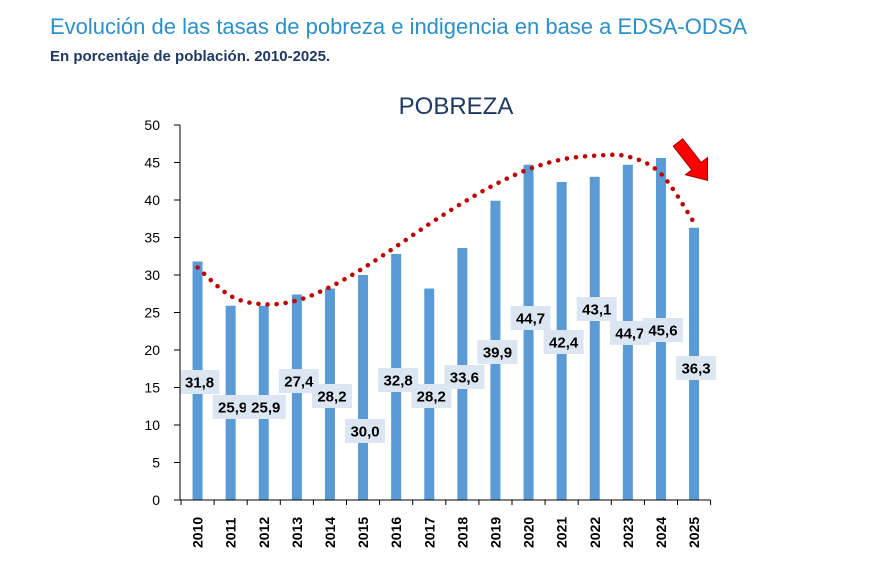  I want to click on down-arrow-icon, so click(690, 159).